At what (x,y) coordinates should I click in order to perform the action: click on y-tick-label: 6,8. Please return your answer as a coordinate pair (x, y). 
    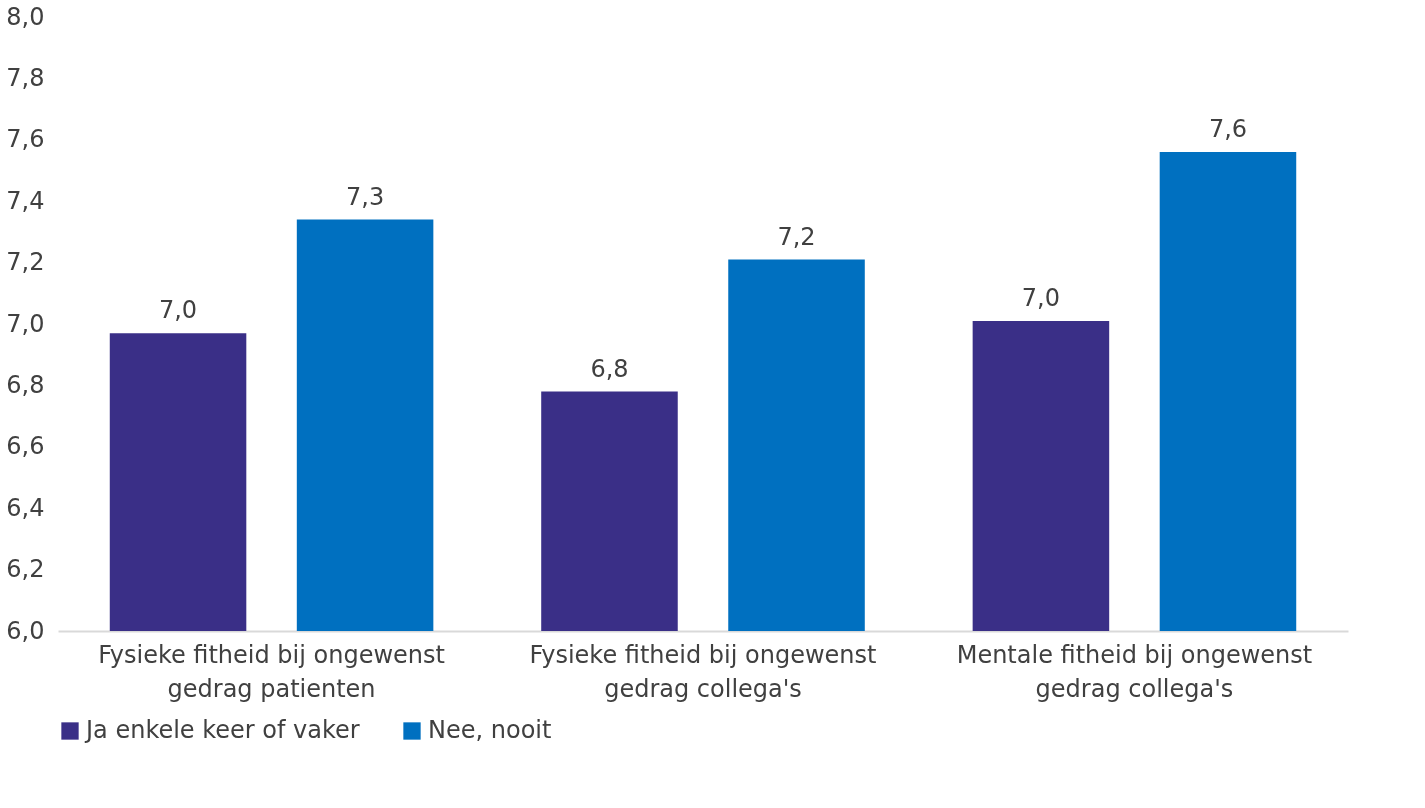
    Looking at the image, I should click on (25, 384).